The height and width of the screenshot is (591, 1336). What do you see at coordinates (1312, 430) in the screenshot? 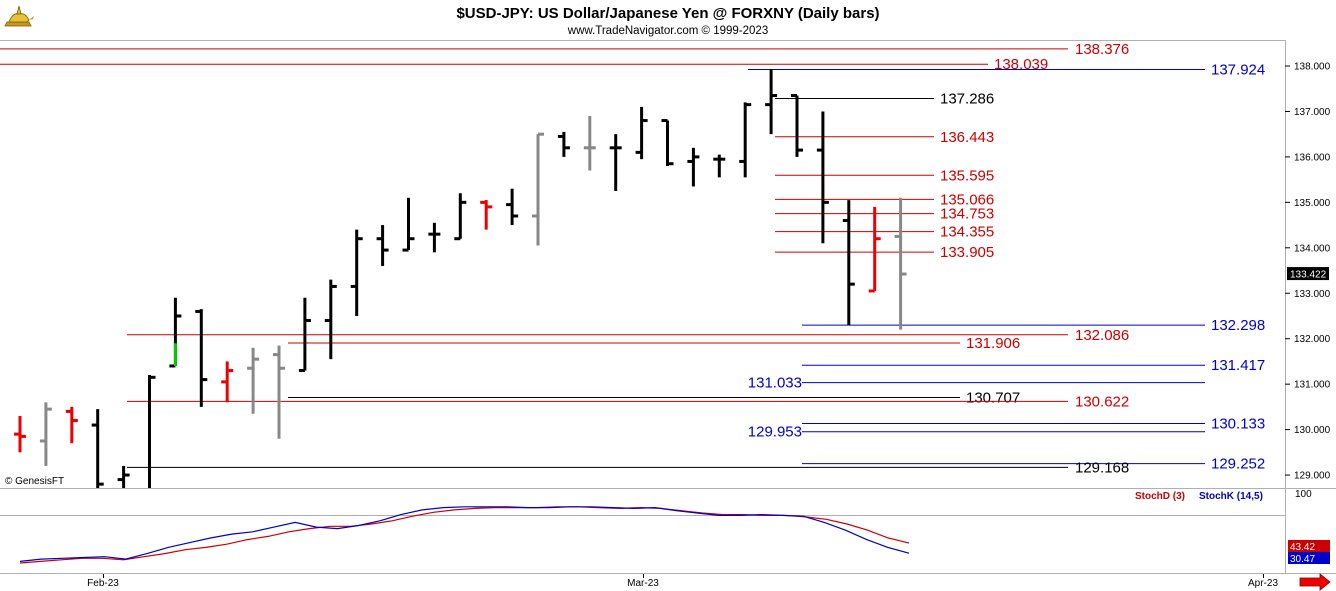
I see `price-tick-label: 130.000` at bounding box center [1312, 430].